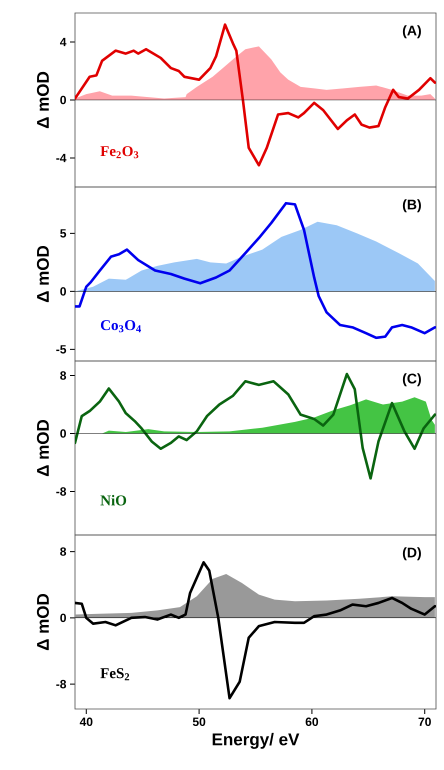 The width and height of the screenshot is (444, 770). What do you see at coordinates (61, 349) in the screenshot?
I see `y-tick-label: -5` at bounding box center [61, 349].